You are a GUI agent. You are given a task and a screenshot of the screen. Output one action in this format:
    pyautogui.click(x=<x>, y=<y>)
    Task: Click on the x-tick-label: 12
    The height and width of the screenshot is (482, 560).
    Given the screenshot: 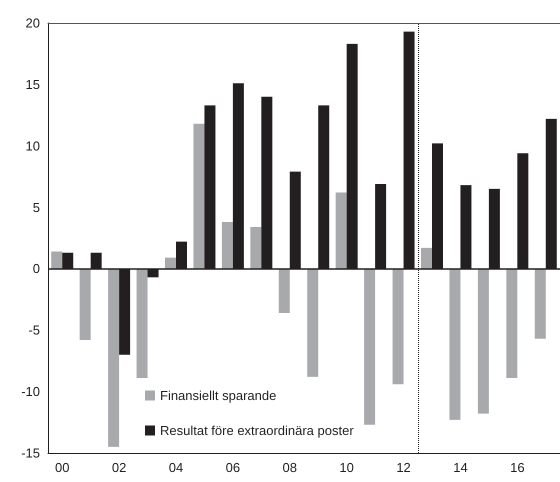 What is the action you would take?
    pyautogui.click(x=403, y=467)
    